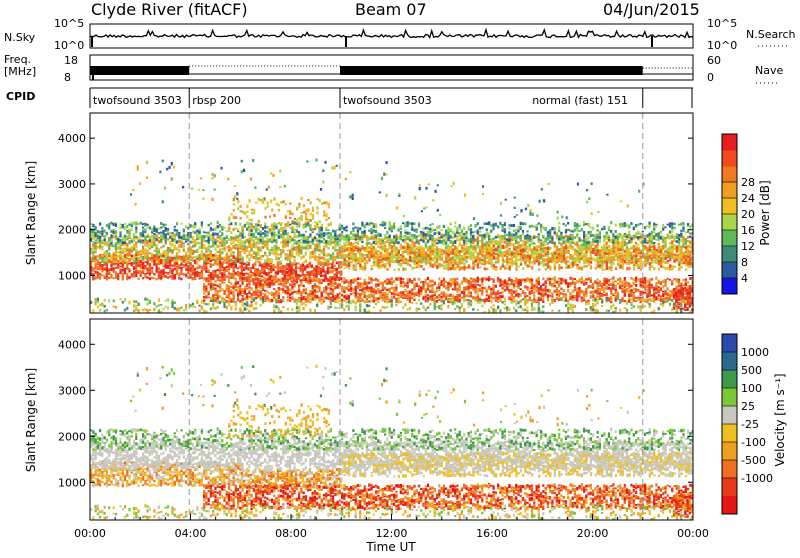 Image resolution: width=800 pixels, height=558 pixels. What do you see at coordinates (580, 100) in the screenshot?
I see `cpid-segment-label: normal (fast) 151` at bounding box center [580, 100].